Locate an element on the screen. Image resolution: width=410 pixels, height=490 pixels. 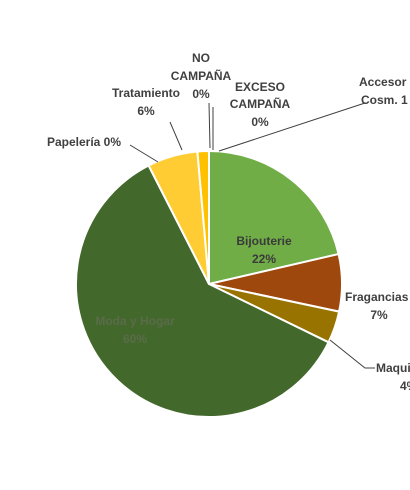
label-maquillaje-value: 4% is located at coordinates (405, 386).